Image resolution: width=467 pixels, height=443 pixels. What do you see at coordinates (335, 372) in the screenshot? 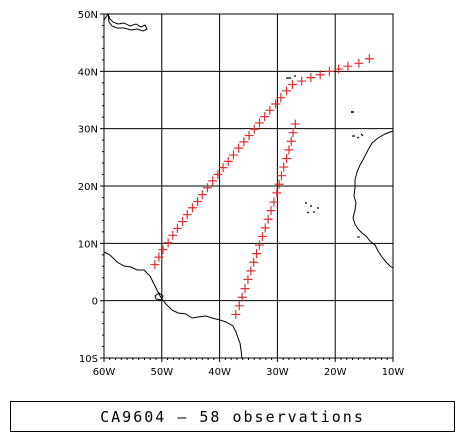
I see `lon-label: 20W` at bounding box center [335, 372].